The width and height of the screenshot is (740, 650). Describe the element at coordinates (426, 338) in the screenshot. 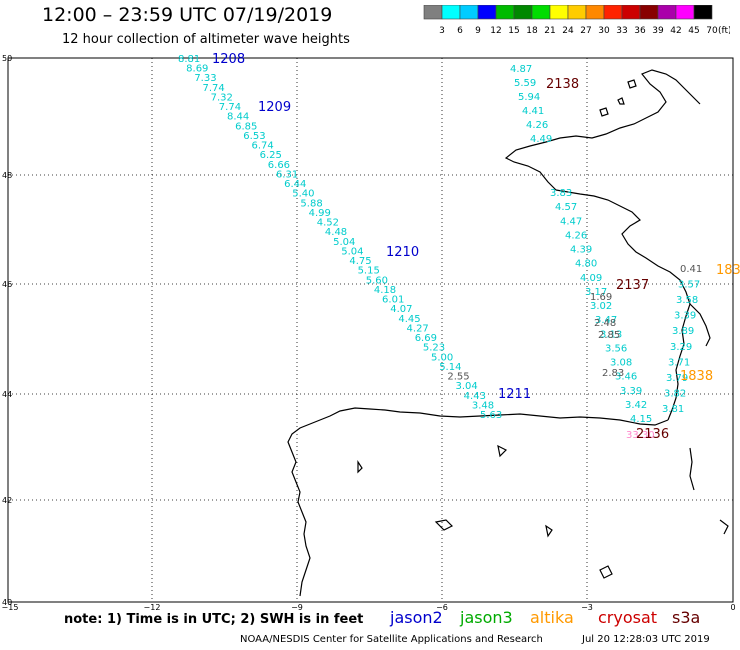

I see `swh-value-jason2: 6.69` at that location.